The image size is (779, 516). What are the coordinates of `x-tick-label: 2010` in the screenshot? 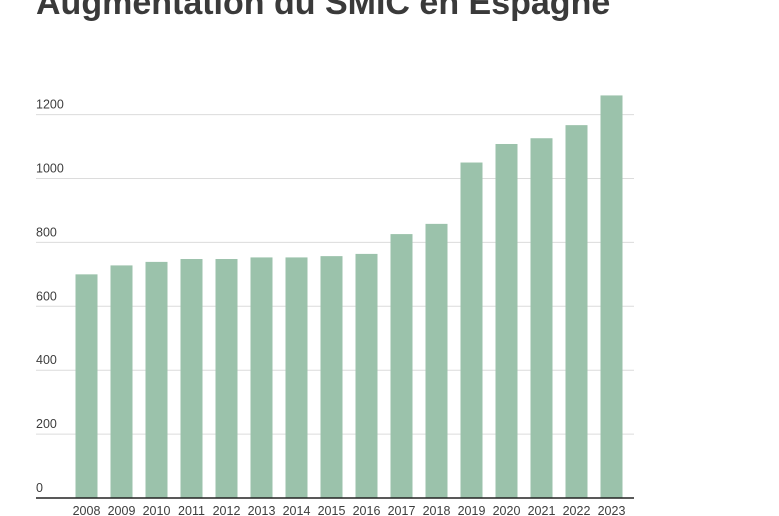 It's located at (157, 510).